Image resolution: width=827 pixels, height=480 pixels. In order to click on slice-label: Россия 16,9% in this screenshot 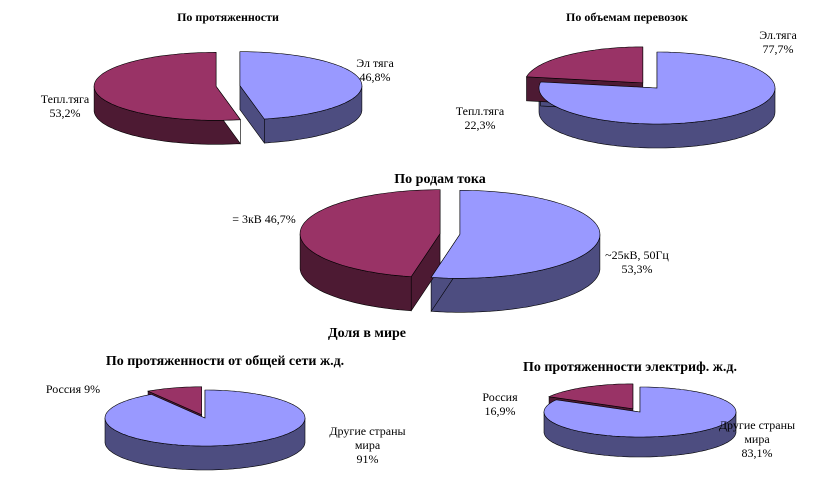, I will do `click(500, 404)`.